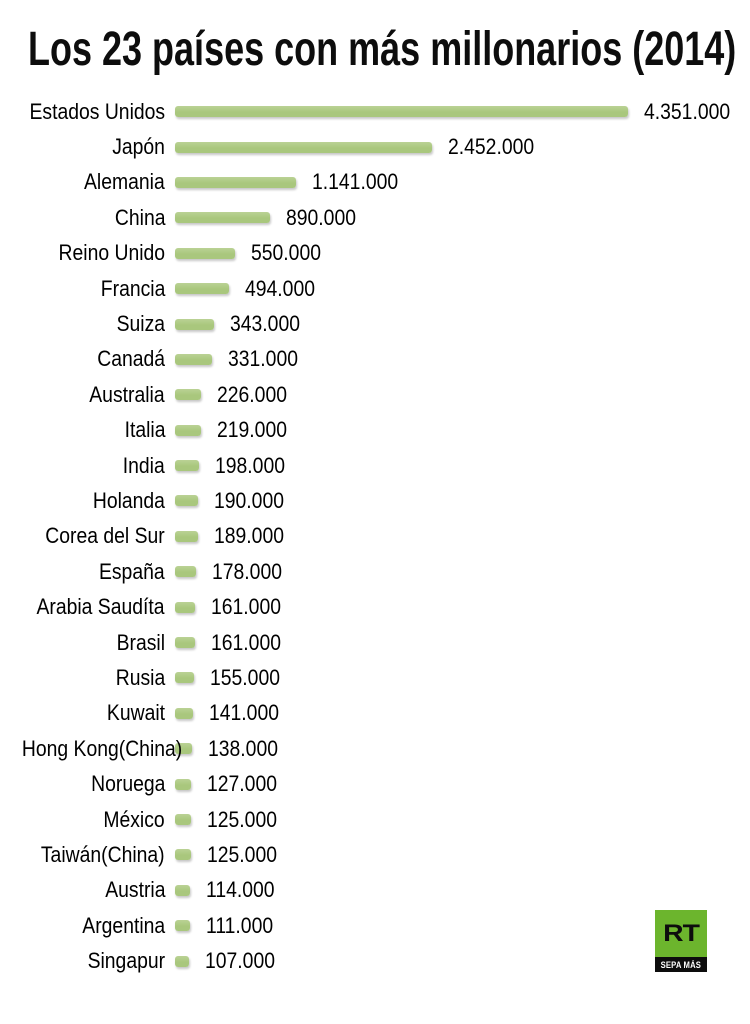 The width and height of the screenshot is (750, 1024). I want to click on chart-row: Estados Unidos 4.351.000, so click(375, 111).